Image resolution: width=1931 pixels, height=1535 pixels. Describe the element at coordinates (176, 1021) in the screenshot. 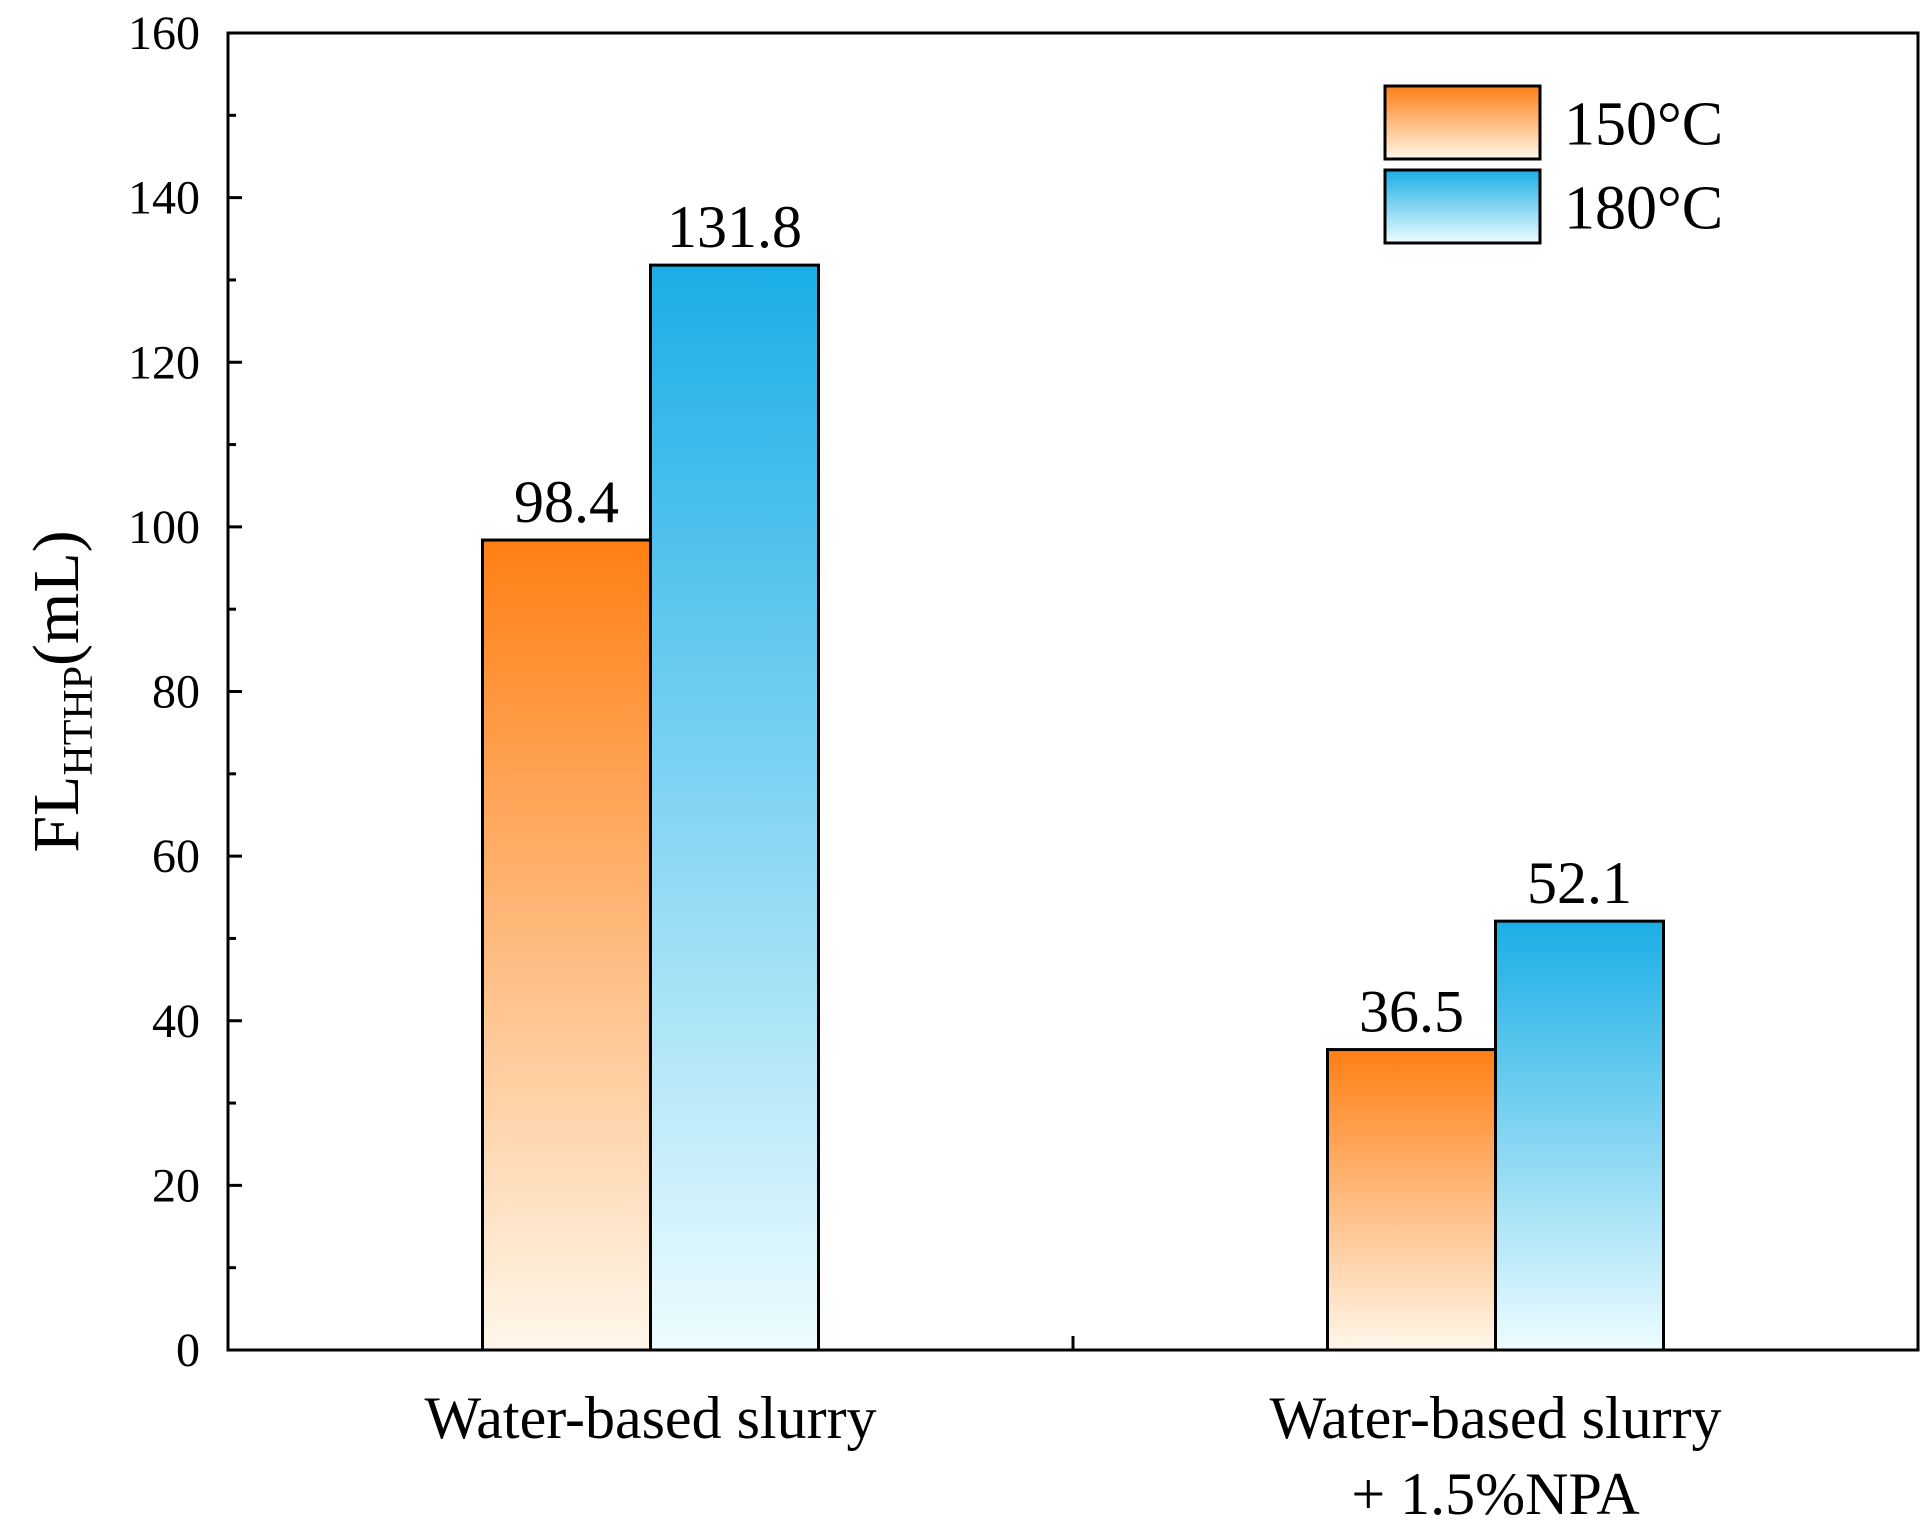

I see `y-tick-label: 40` at that location.